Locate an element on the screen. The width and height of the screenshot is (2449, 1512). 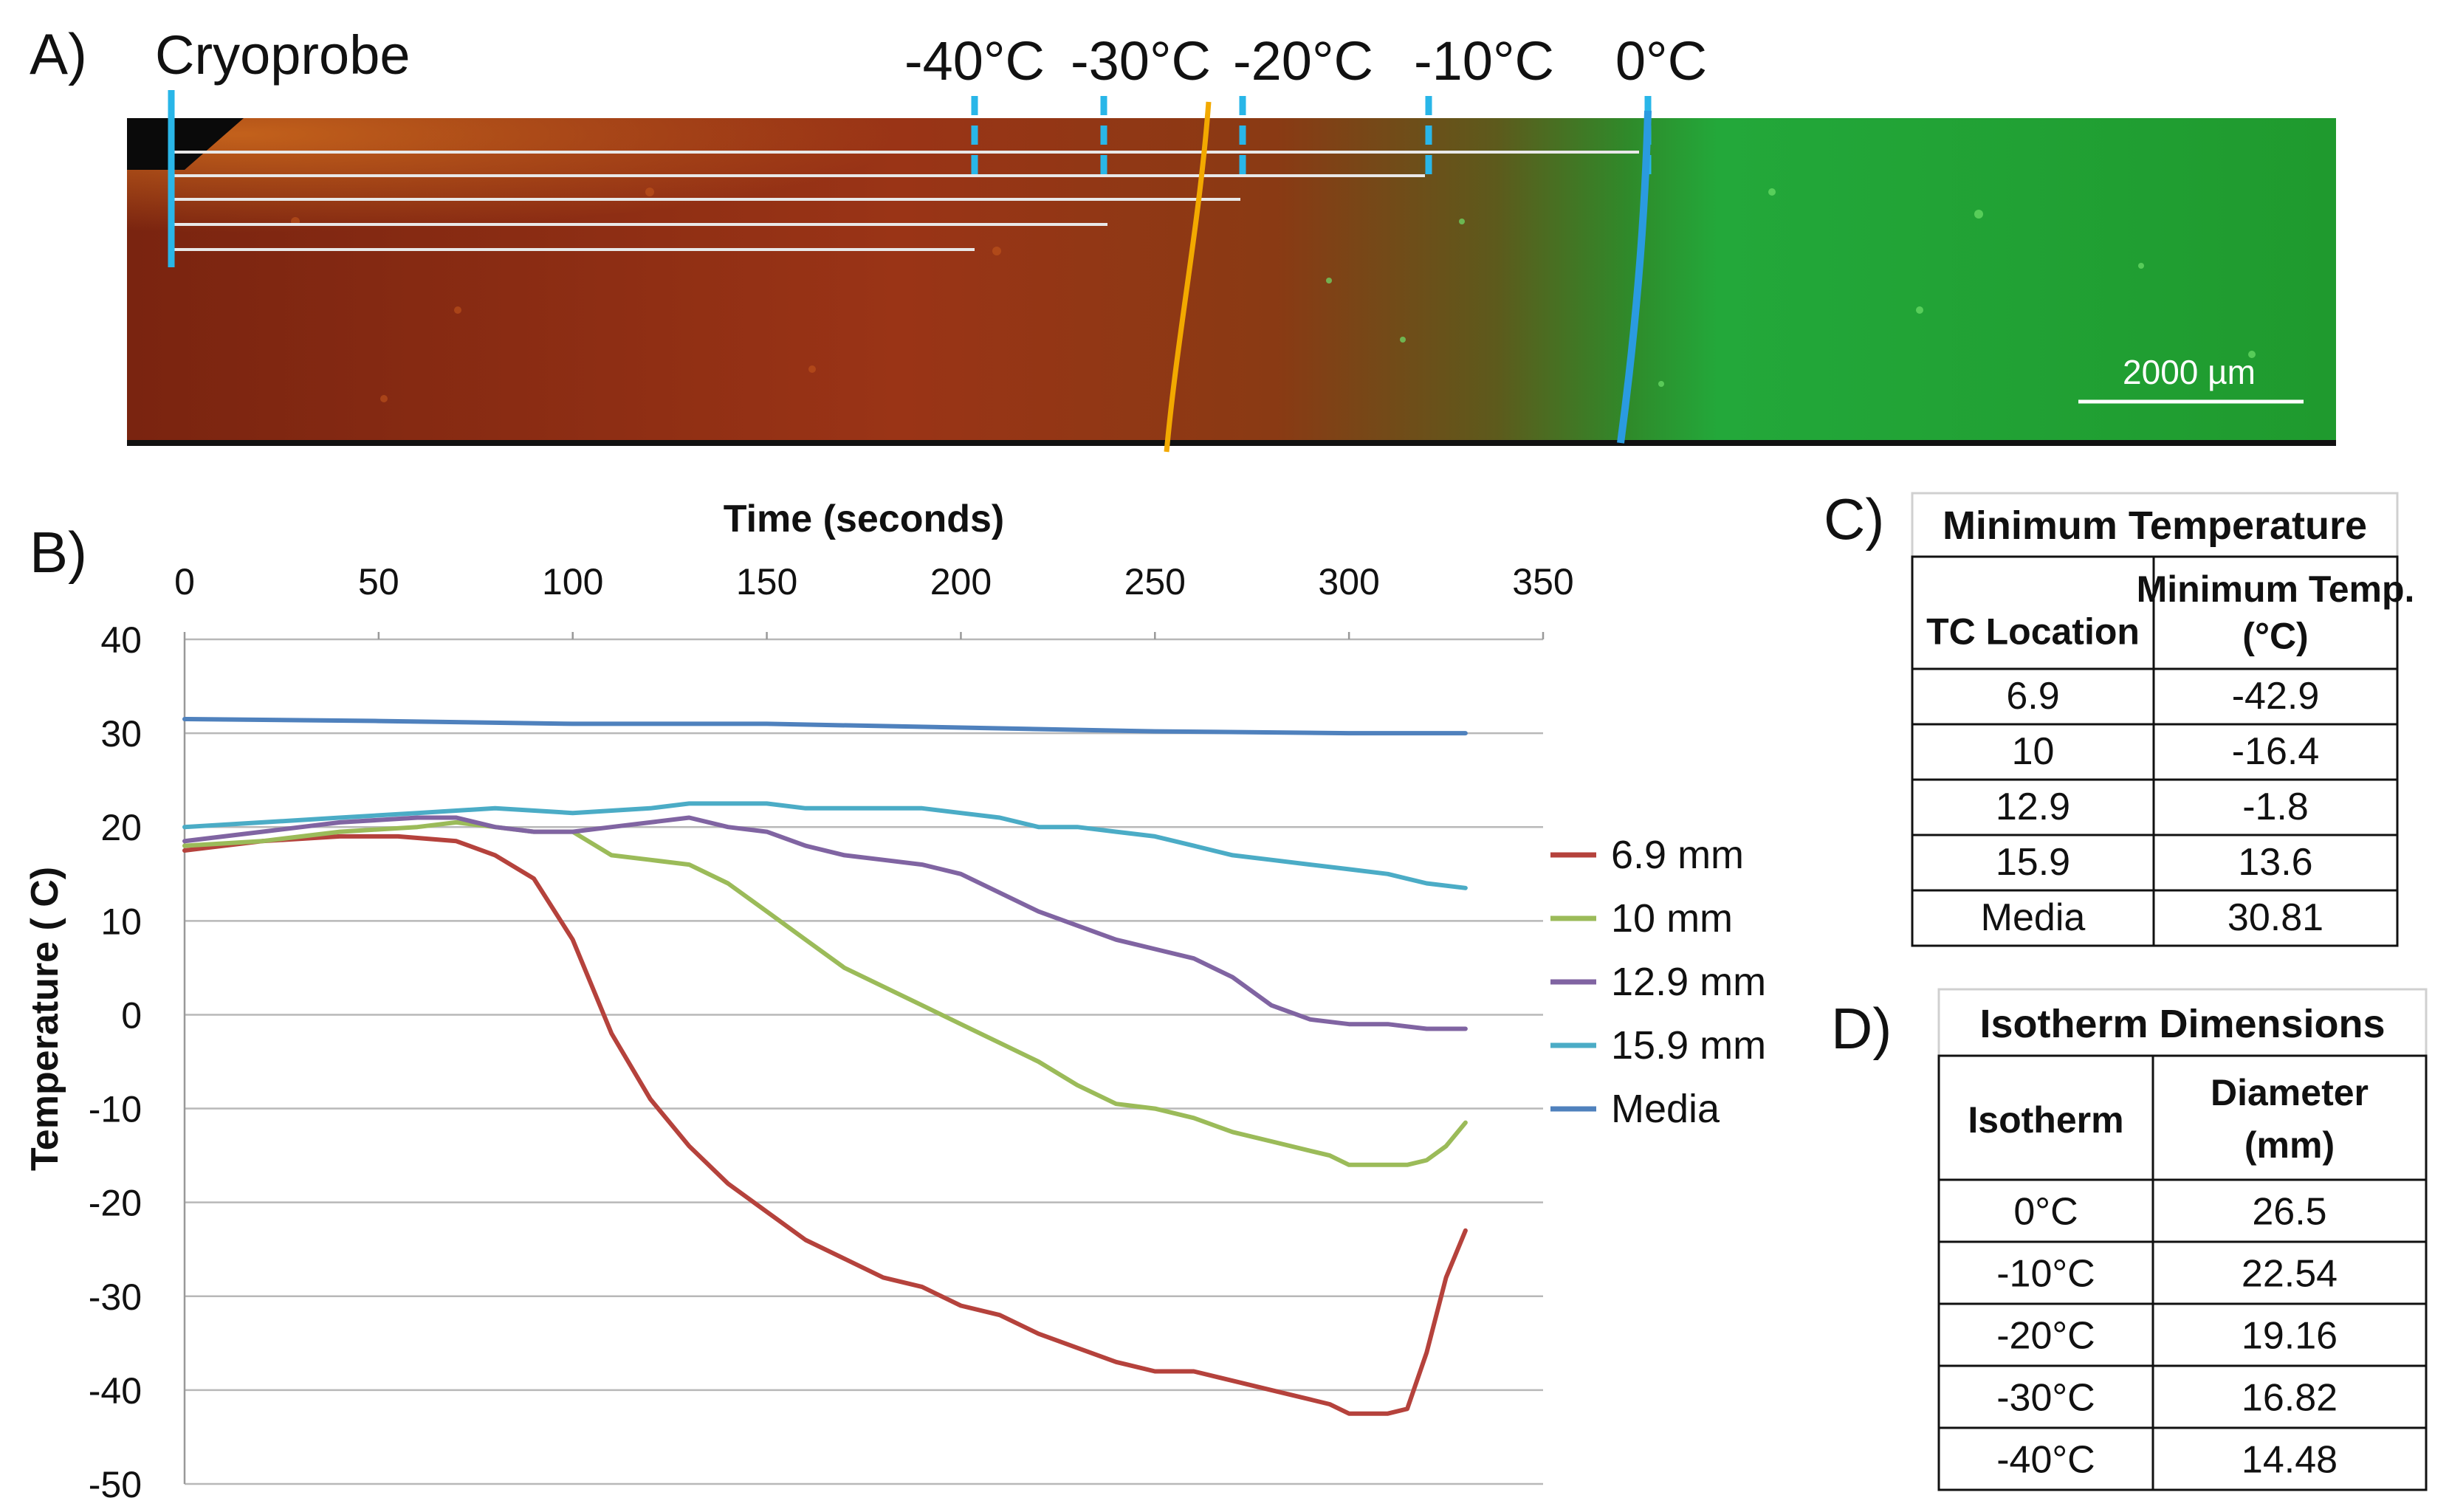
table-body-frame is located at coordinates (2182, 1272).